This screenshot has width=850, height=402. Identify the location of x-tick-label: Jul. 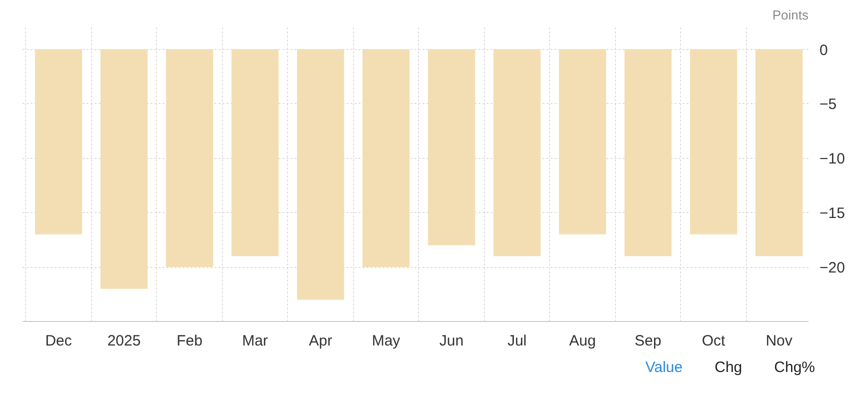
(517, 341).